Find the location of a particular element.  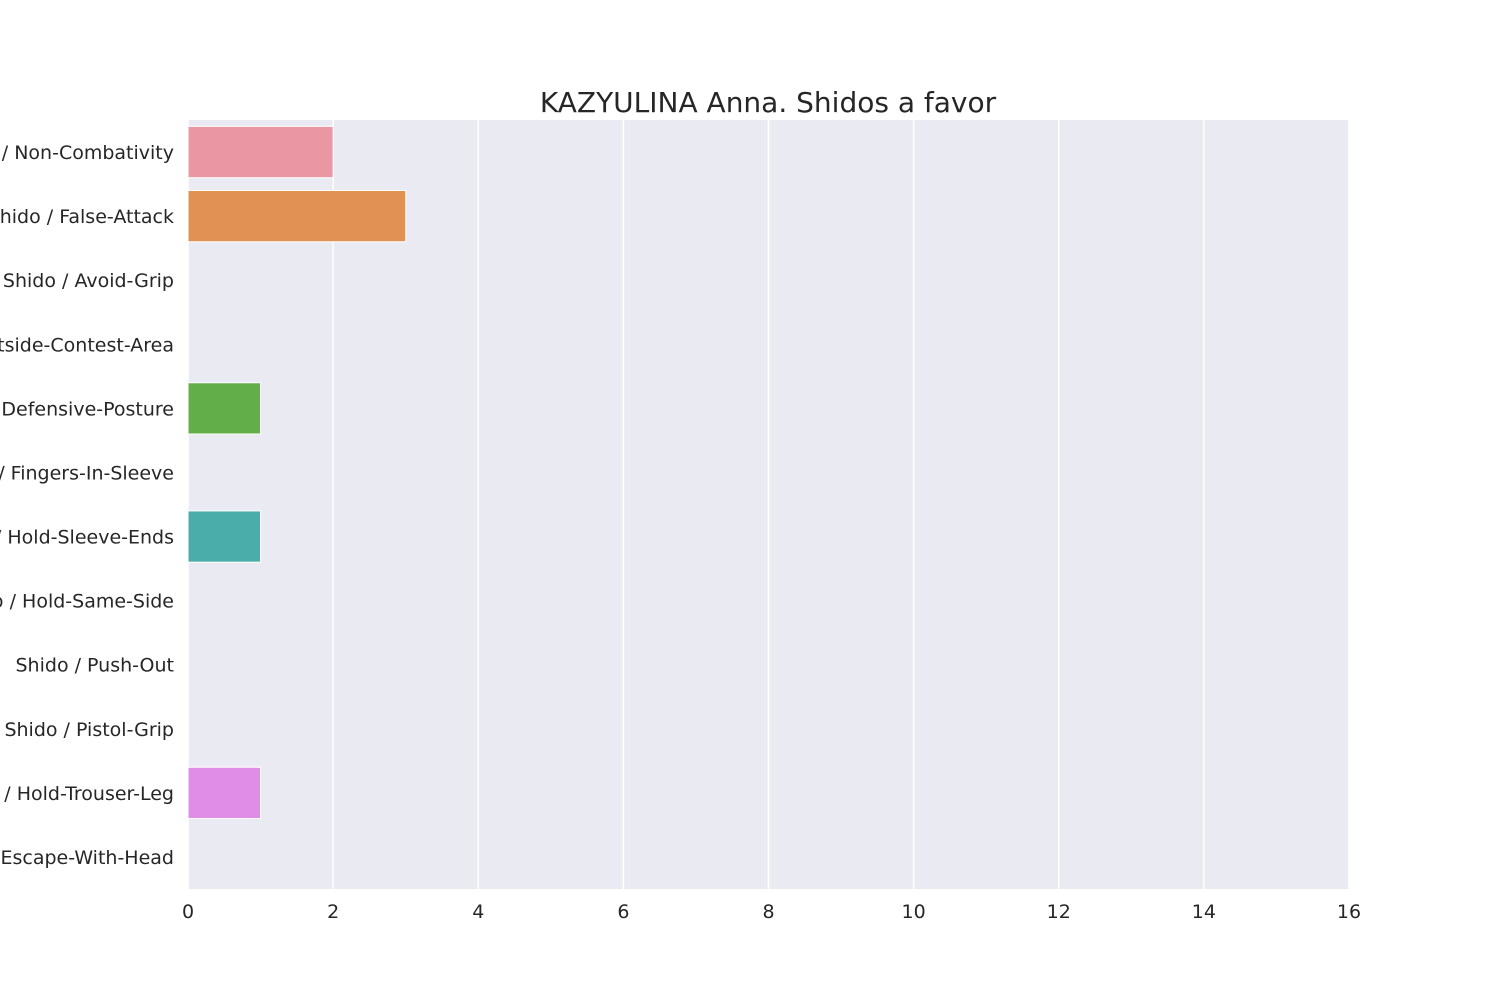

x-tick-label: 12 is located at coordinates (1059, 912).